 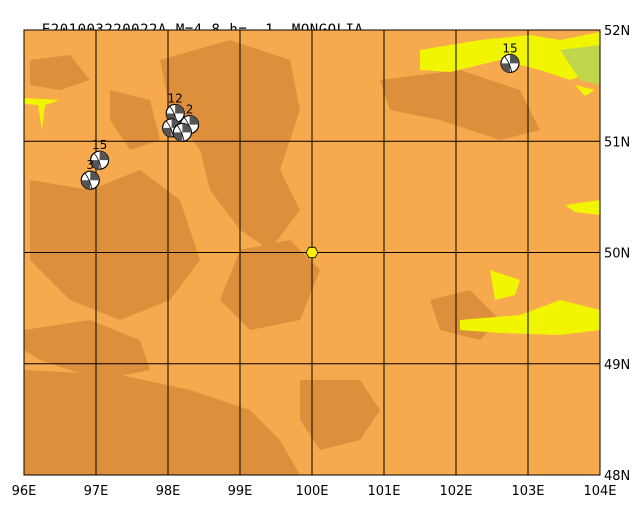 What do you see at coordinates (96, 491) in the screenshot?
I see `lon-label: 97E` at bounding box center [96, 491].